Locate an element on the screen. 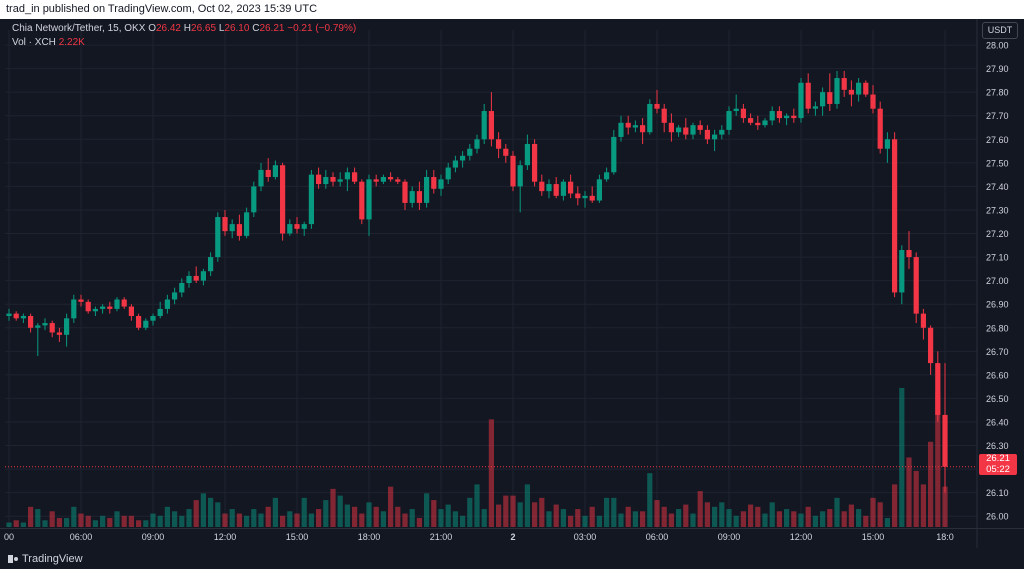 This screenshot has height=569, width=1024. x-tick-label: 18:0 is located at coordinates (945, 537).